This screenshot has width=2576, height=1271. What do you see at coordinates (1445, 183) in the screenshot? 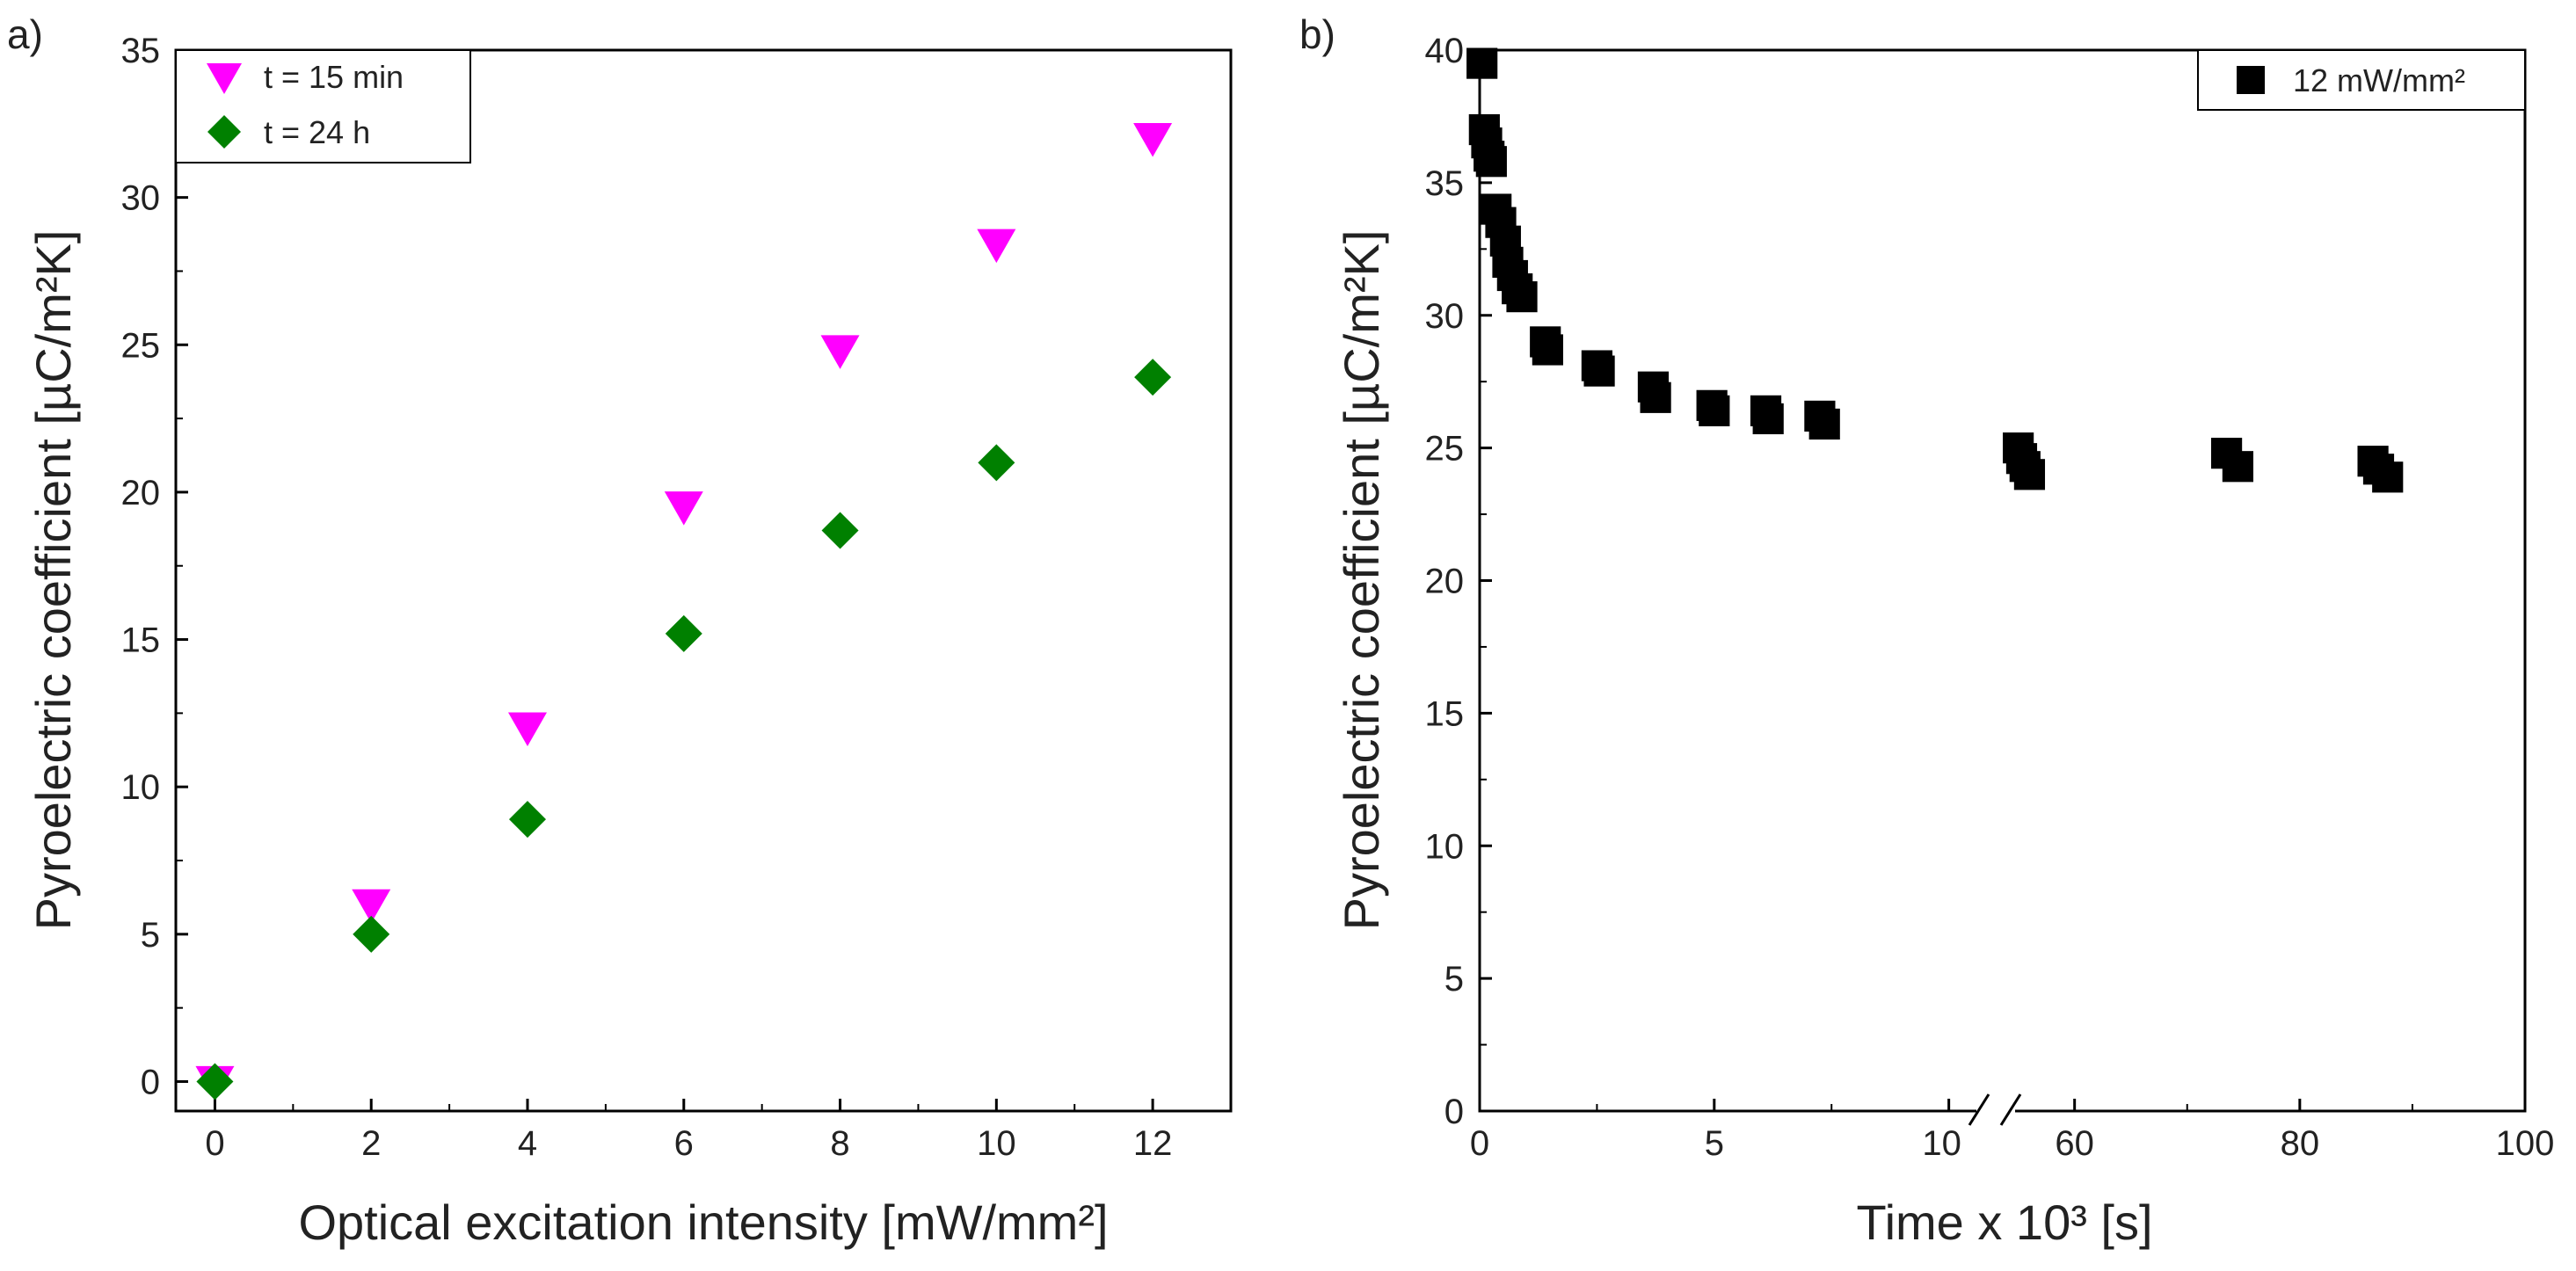
I see `b-y-tick-label-35: 35` at bounding box center [1445, 183].